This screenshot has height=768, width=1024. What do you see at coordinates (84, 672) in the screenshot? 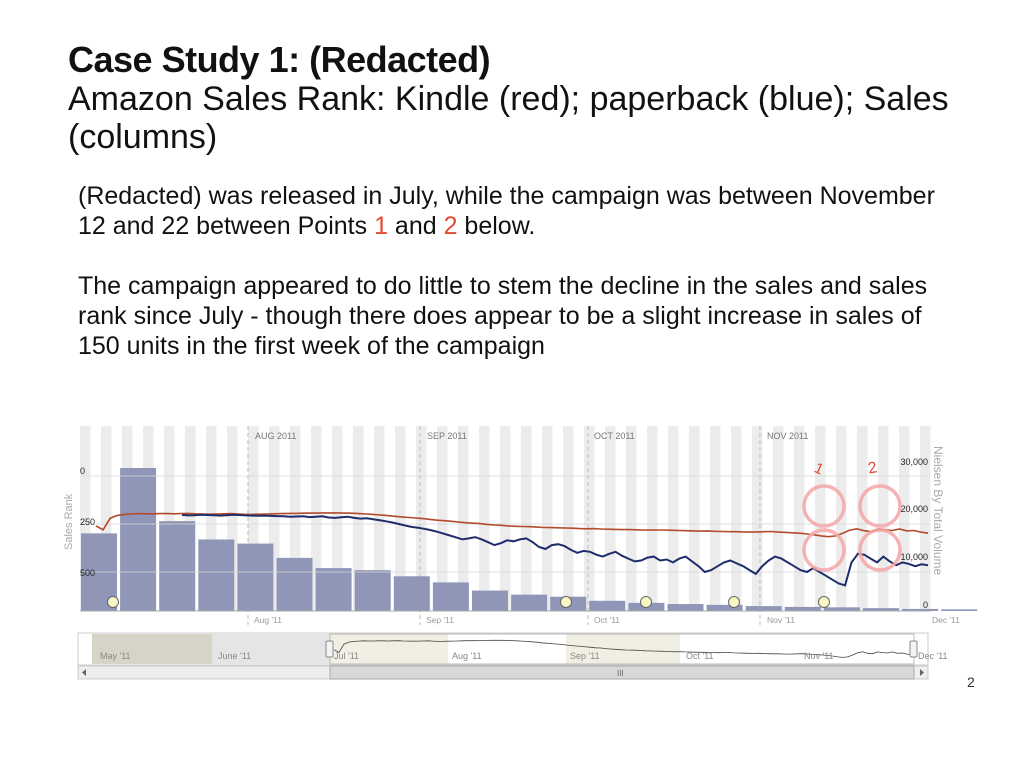
I see `scroll-left-arrow-icon` at bounding box center [84, 672].